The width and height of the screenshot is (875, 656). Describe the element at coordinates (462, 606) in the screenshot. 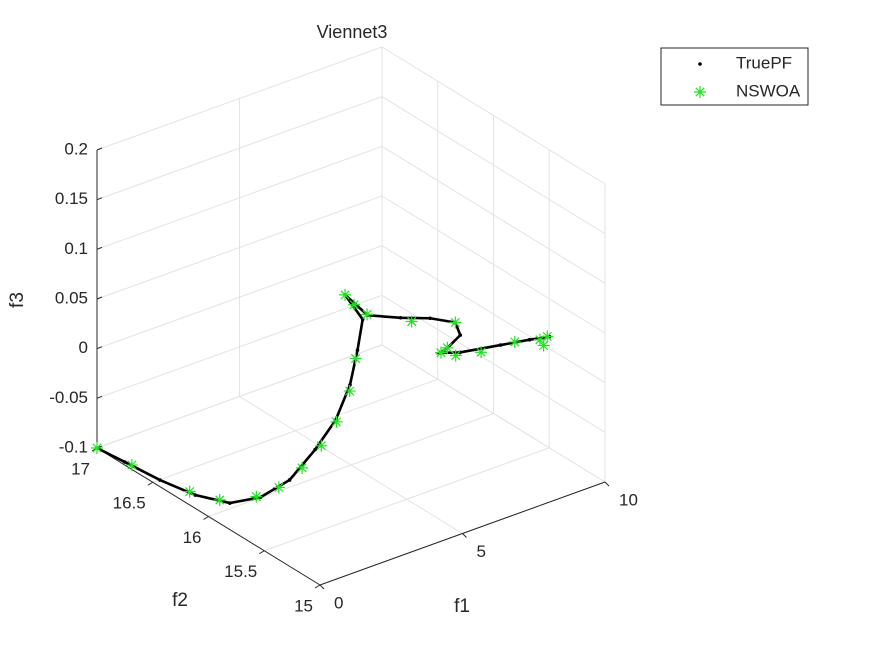

I see `x-axis-label: f1` at that location.